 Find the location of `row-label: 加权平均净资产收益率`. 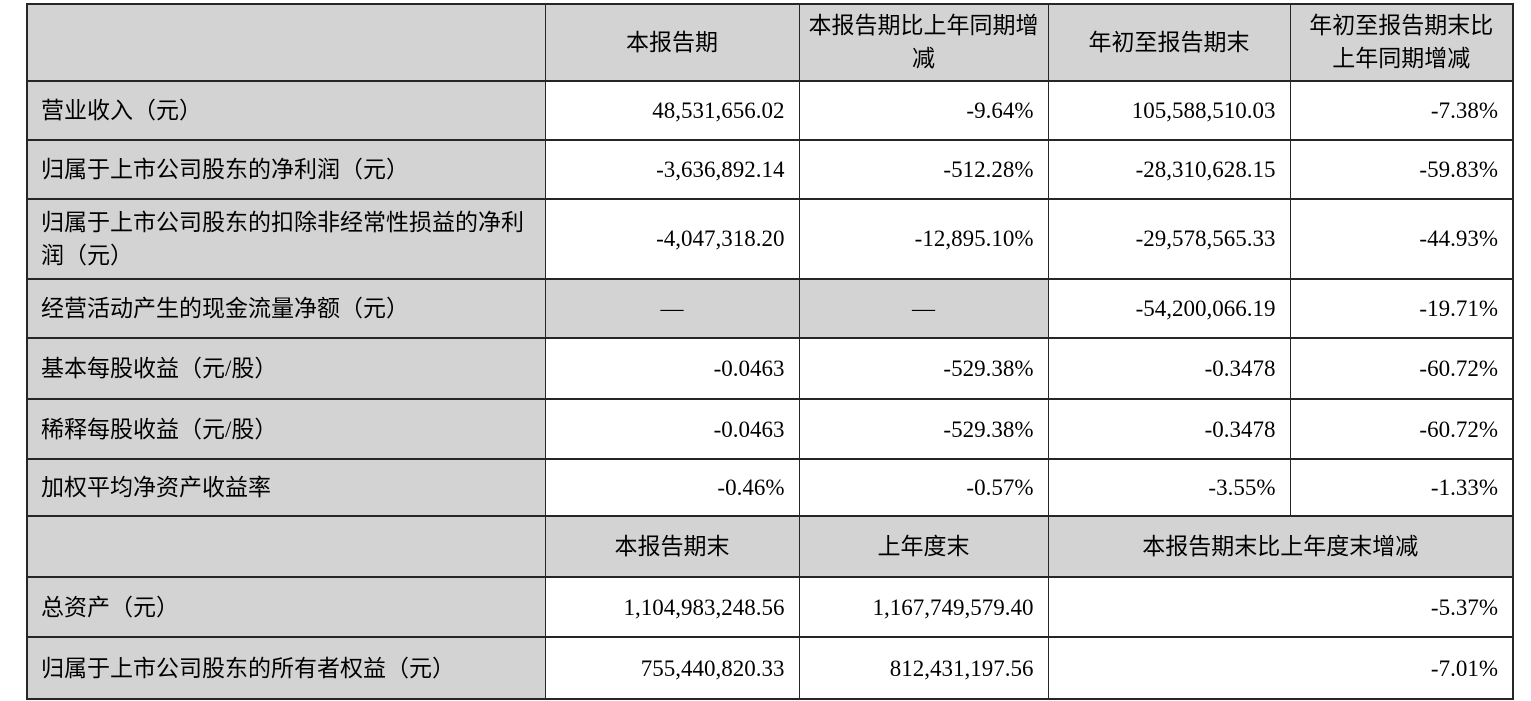

row-label: 加权平均净资产收益率 is located at coordinates (286, 488).